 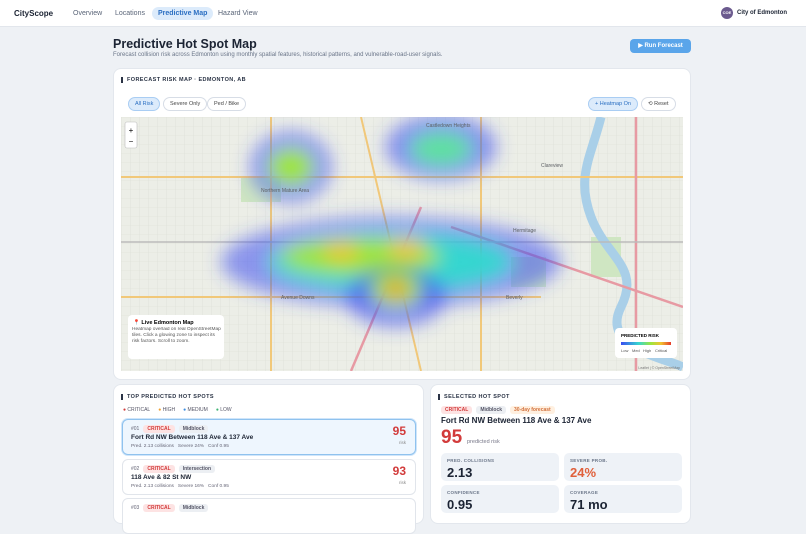 What do you see at coordinates (474, 397) in the screenshot?
I see `card-title: SELECTED HOT SPOT` at bounding box center [474, 397].